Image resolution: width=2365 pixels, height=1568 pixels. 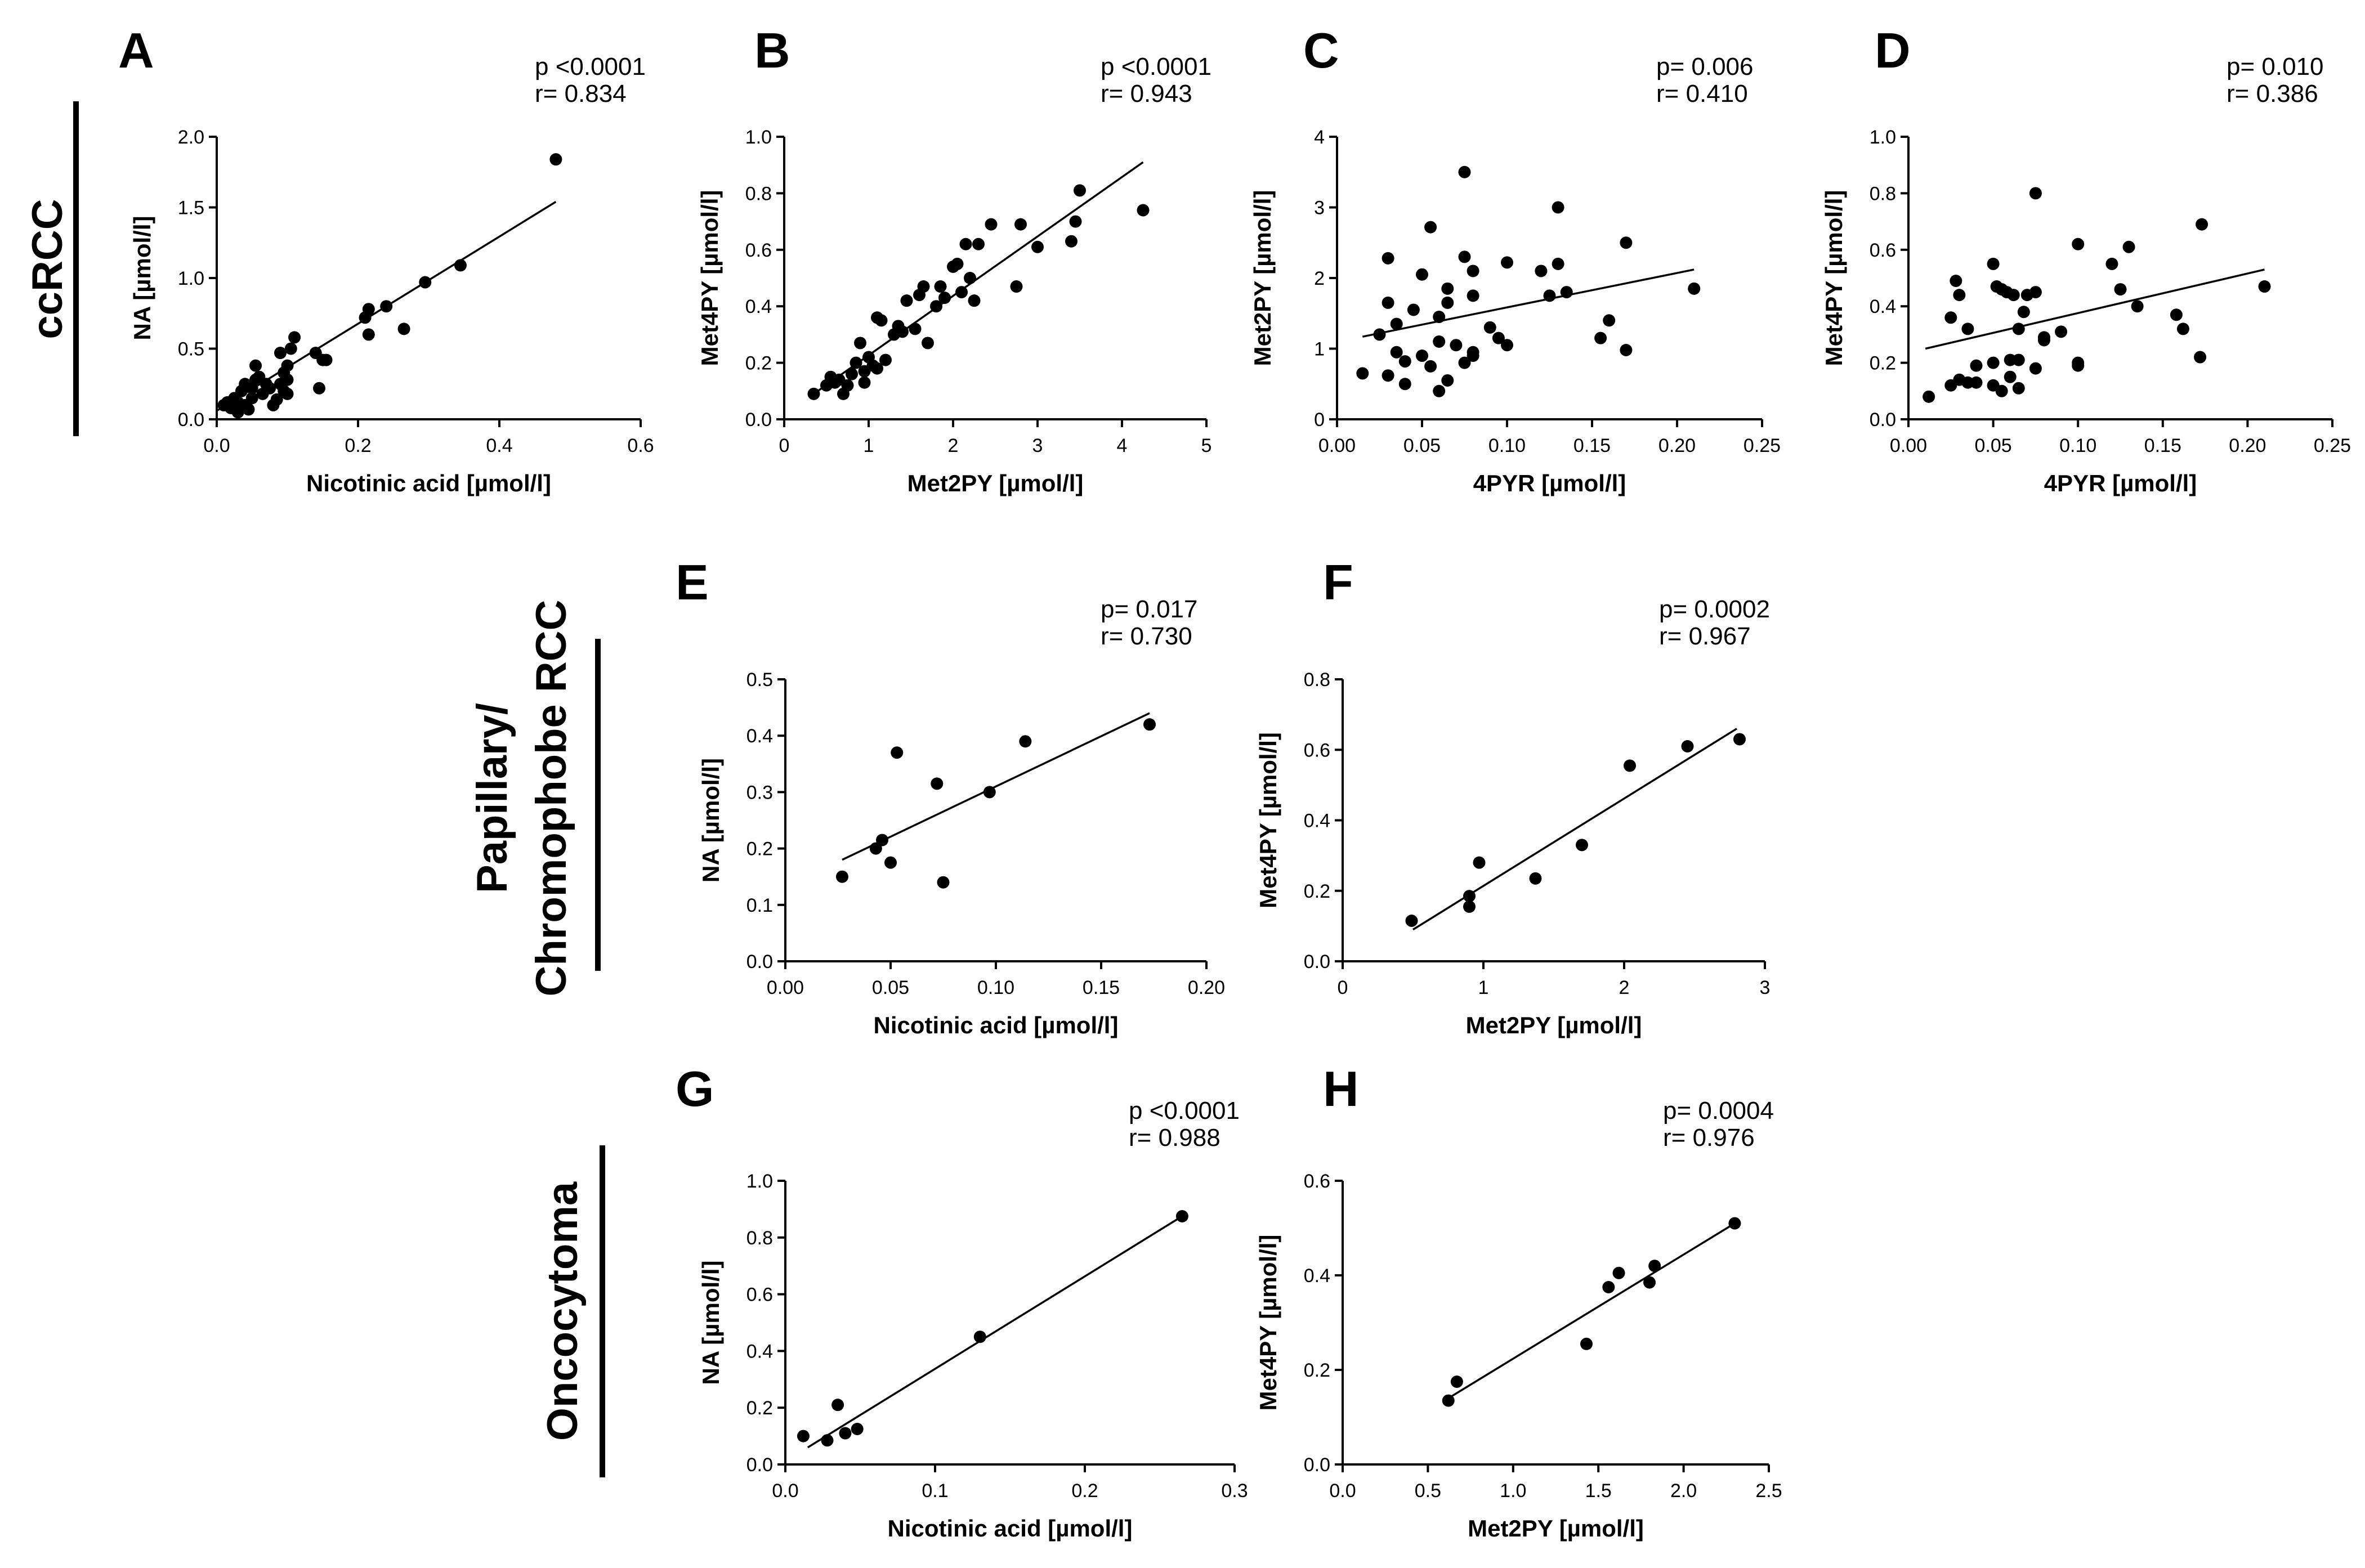 I want to click on x-tick-label-g: 0.3, so click(x=1234, y=1491).